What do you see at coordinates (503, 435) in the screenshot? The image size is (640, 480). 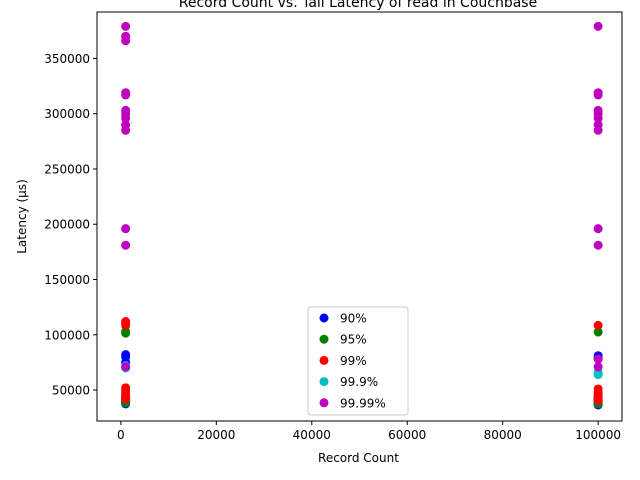 I see `x-tick-label: 80000` at bounding box center [503, 435].